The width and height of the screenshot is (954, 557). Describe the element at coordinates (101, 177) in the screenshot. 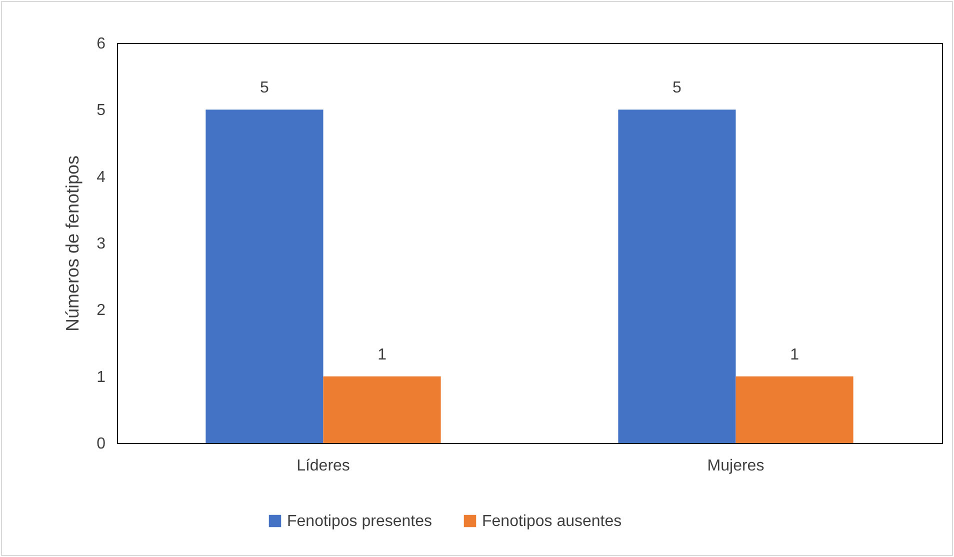

I see `y-tick-label: 4` at that location.